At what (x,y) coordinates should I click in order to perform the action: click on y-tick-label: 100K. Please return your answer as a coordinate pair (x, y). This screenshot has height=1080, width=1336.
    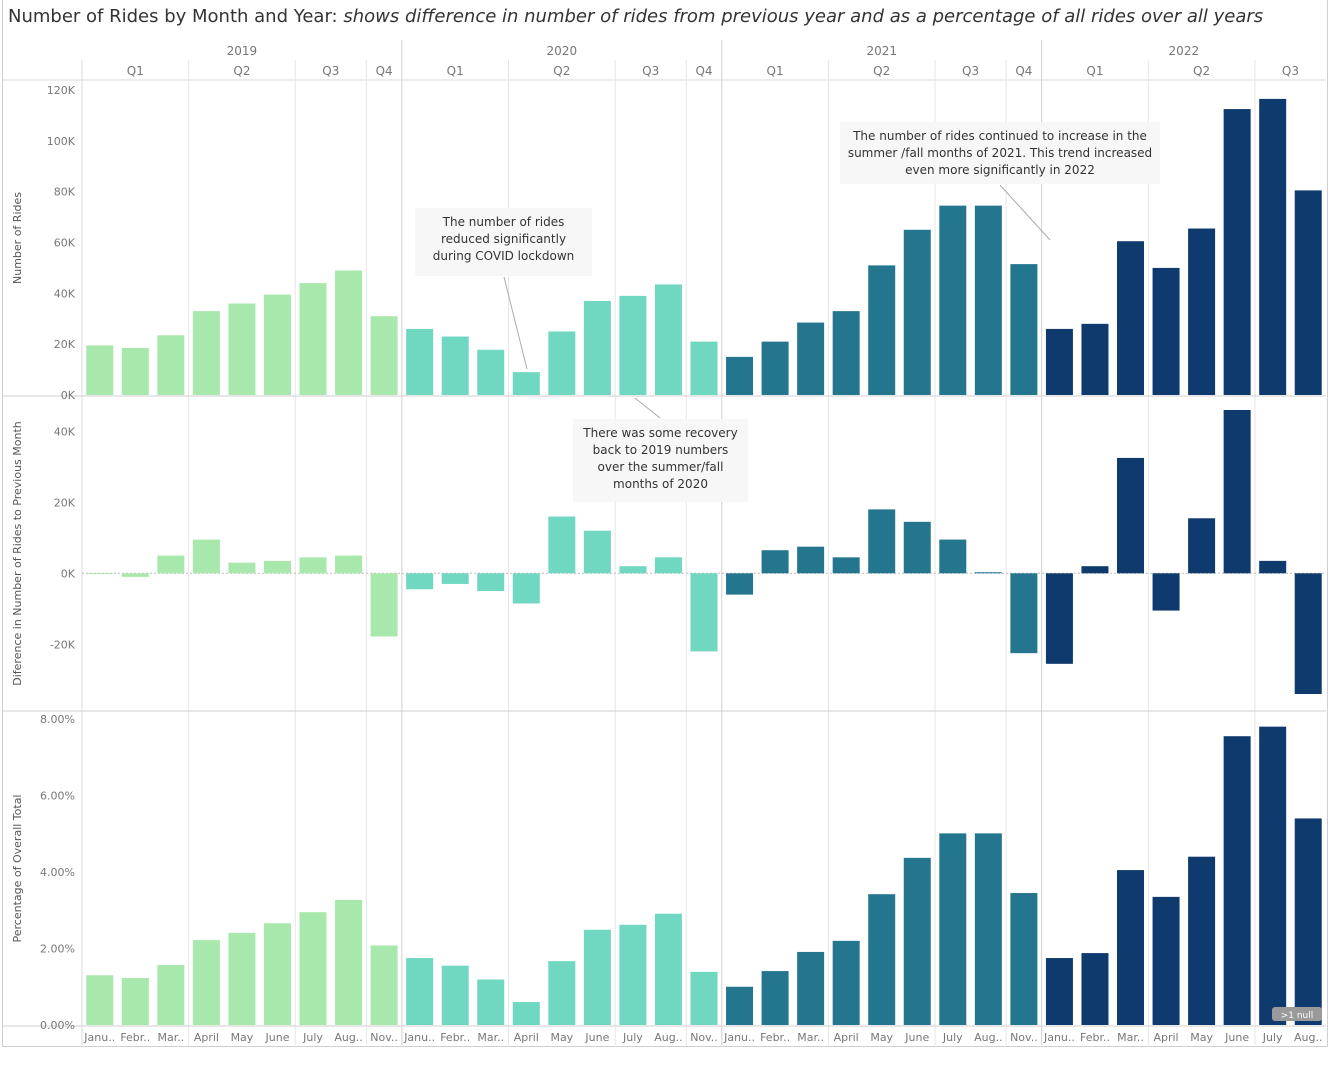
    Looking at the image, I should click on (61, 141).